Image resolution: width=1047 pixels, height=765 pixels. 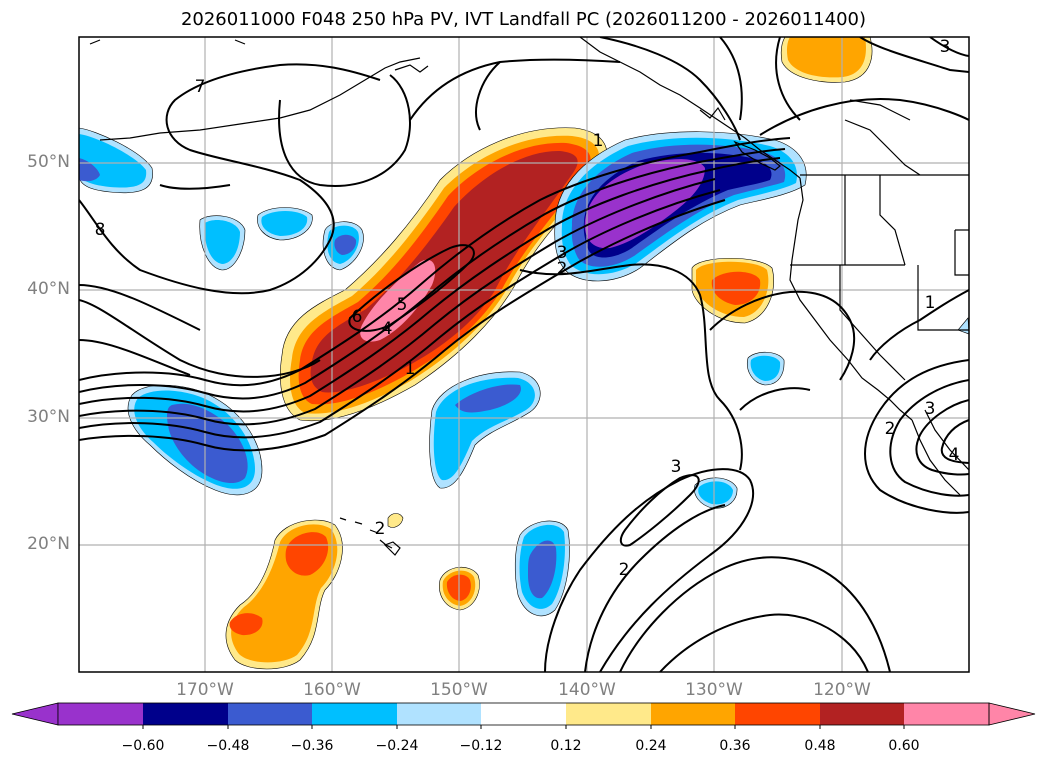 What do you see at coordinates (100, 230) in the screenshot?
I see `contour-label: 8` at bounding box center [100, 230].